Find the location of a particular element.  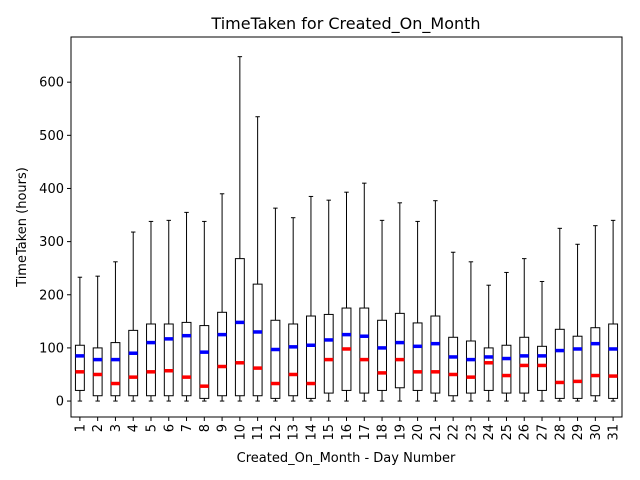

x-tick-label: 28 is located at coordinates (560, 432).